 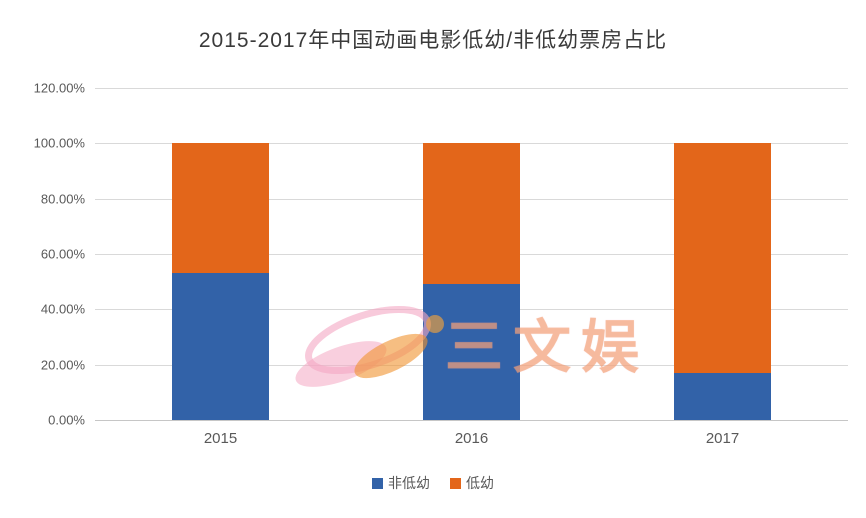 What do you see at coordinates (471, 352) in the screenshot?
I see `bar-segment-非低幼-2016` at bounding box center [471, 352].